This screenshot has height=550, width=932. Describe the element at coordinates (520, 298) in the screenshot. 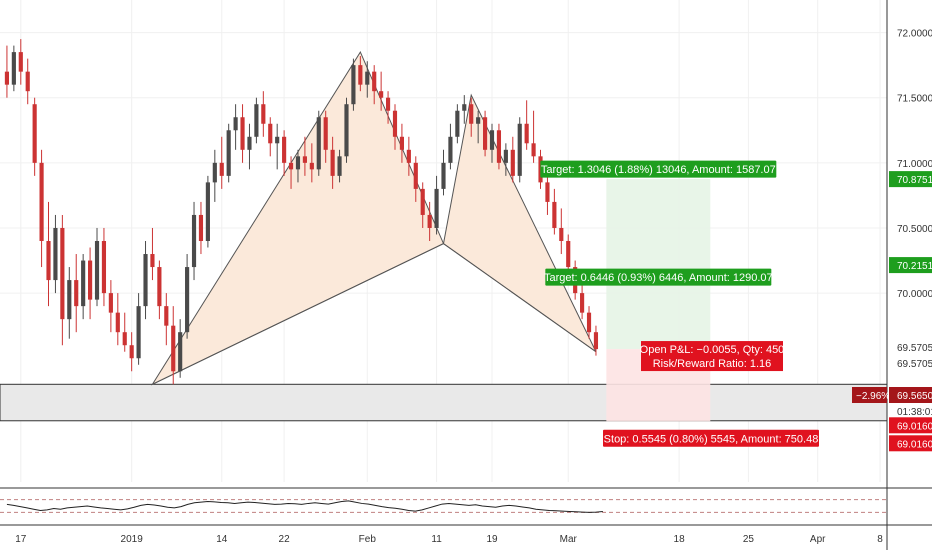

I see `pattern-leg-bd` at that location.